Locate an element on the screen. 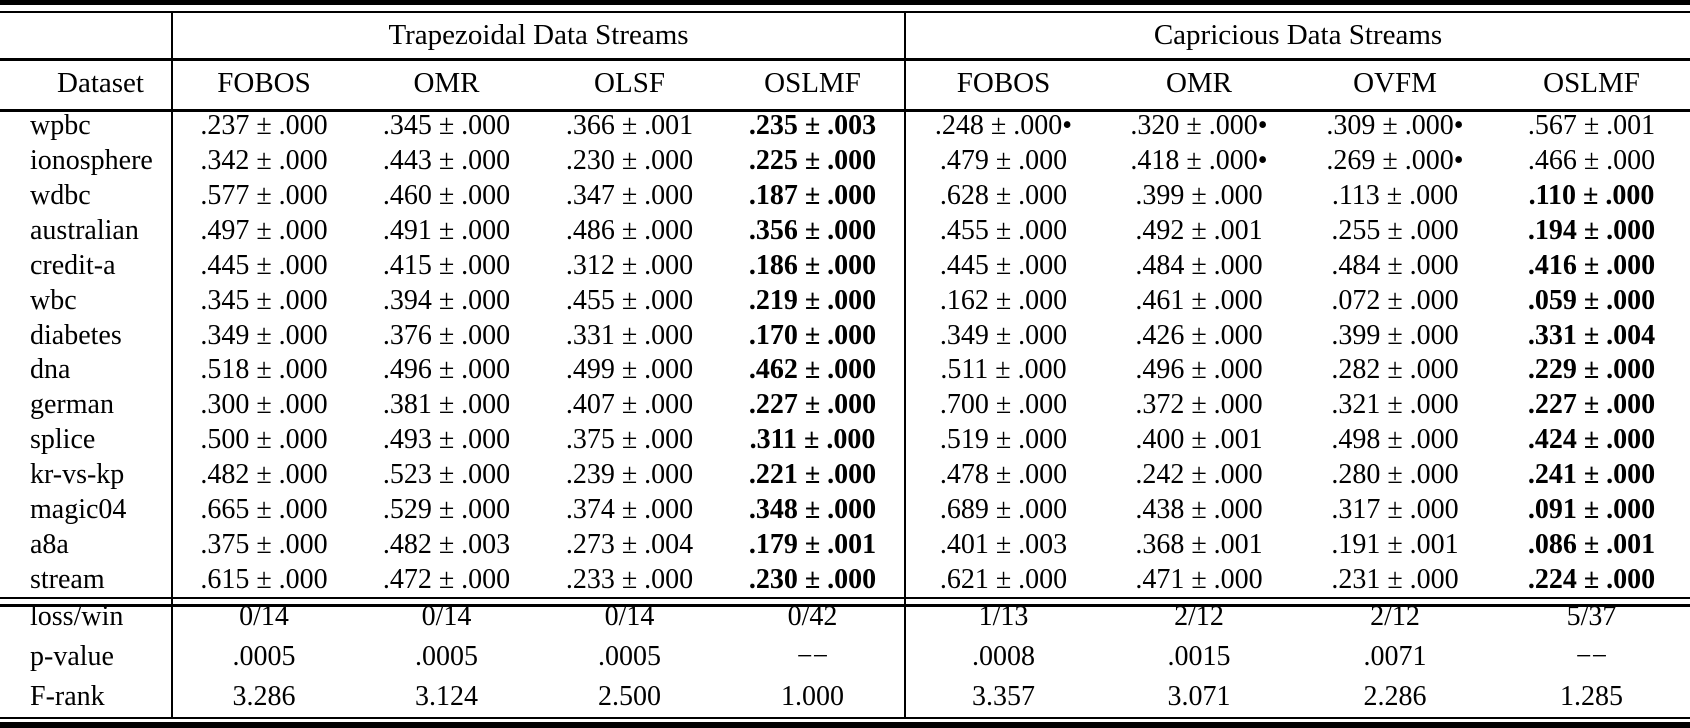 The image size is (1690, 728). value-cell: .519 ± .000 is located at coordinates (1002, 440).